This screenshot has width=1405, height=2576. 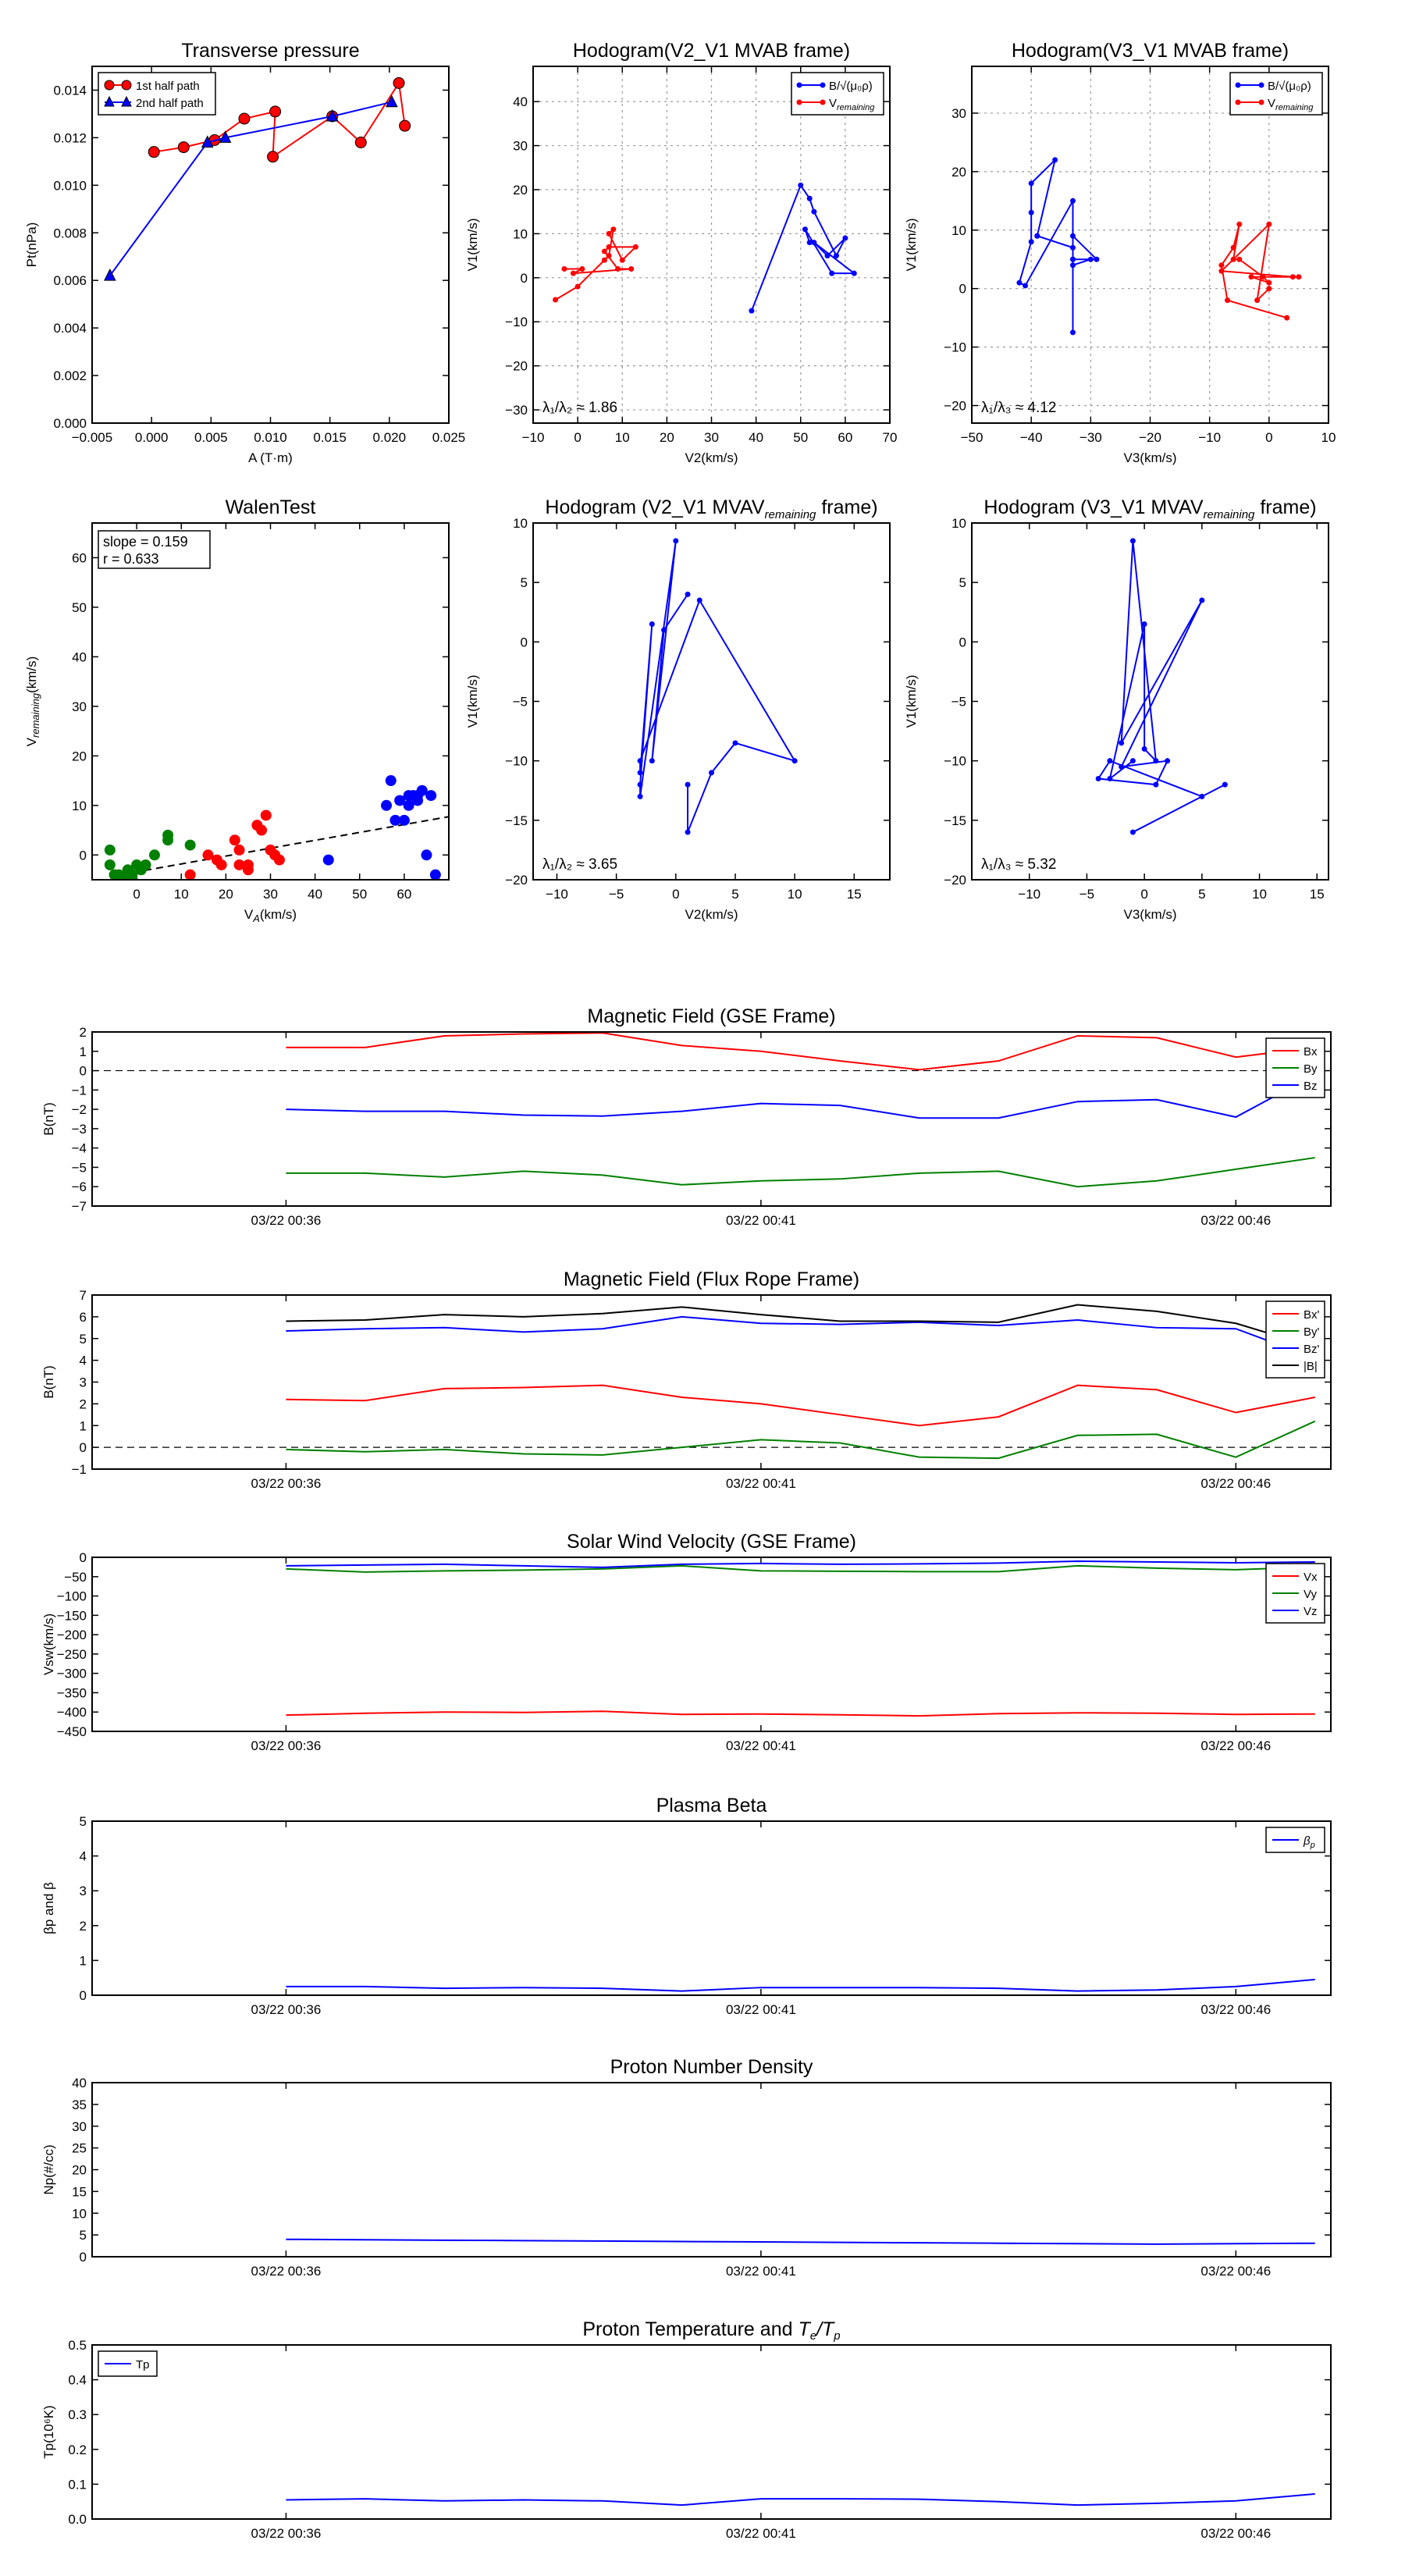 I want to click on y-axis-label: V1(km/s), so click(x=473, y=701).